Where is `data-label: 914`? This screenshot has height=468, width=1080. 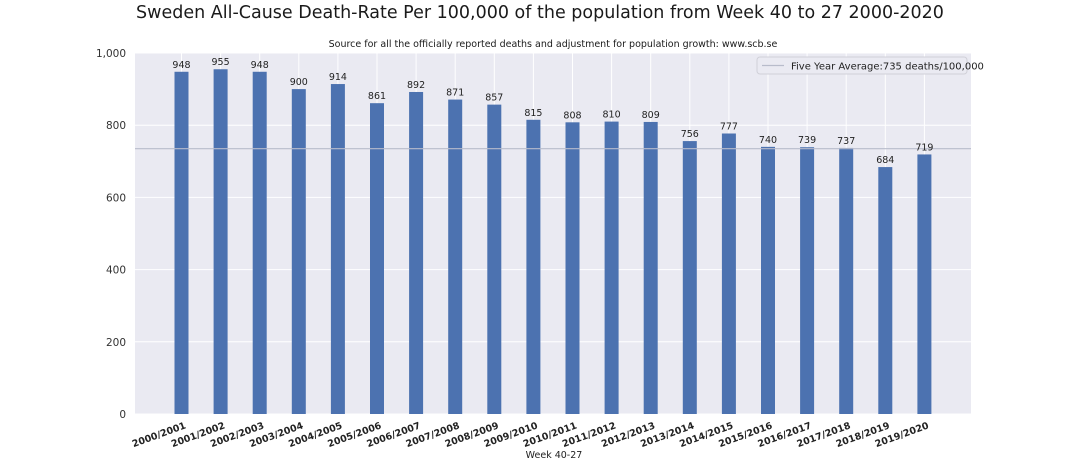
data-label: 914 is located at coordinates (338, 77).